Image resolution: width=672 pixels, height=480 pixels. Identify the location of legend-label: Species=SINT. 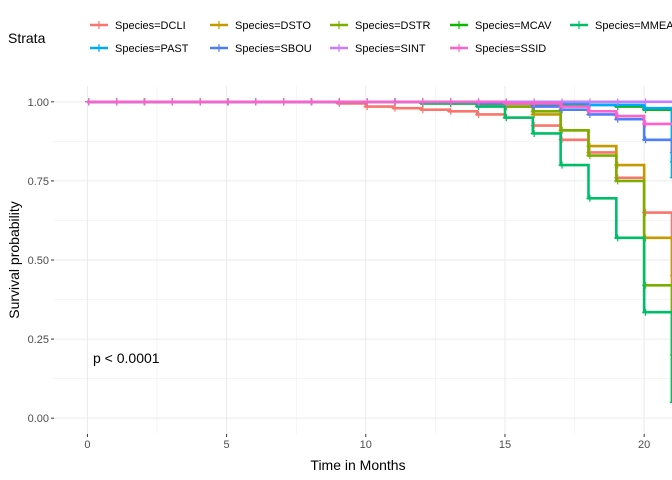
(390, 49).